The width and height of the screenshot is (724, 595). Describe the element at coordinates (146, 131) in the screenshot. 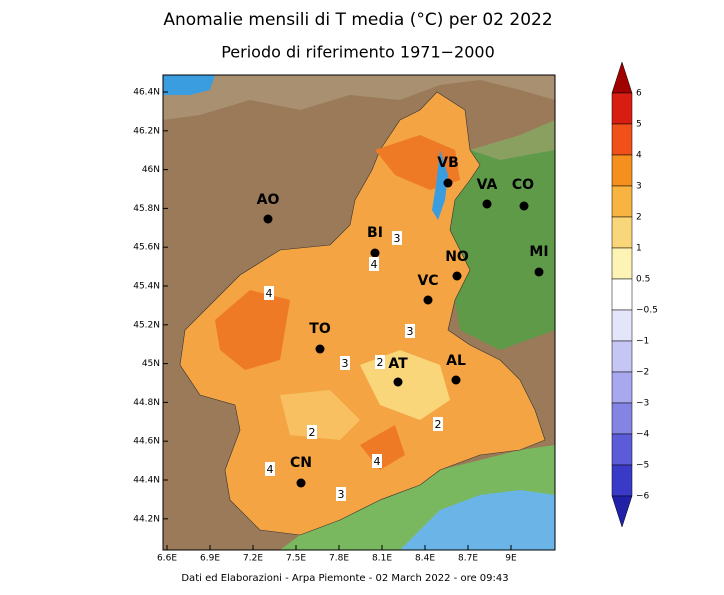

I see `lat-label: 46.2N` at that location.